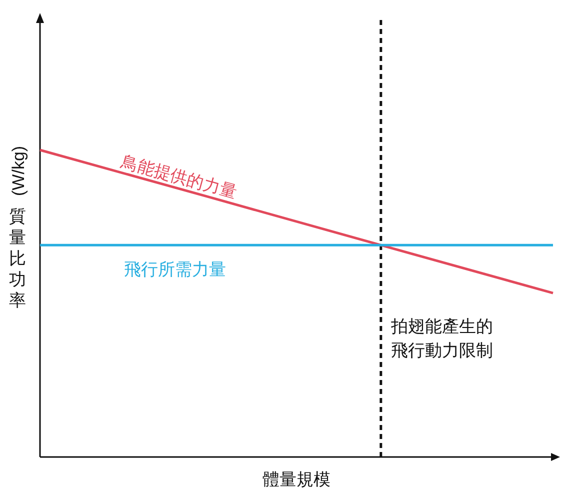  Describe the element at coordinates (175, 270) in the screenshot. I see `series-label: 飛行所需力量` at that location.